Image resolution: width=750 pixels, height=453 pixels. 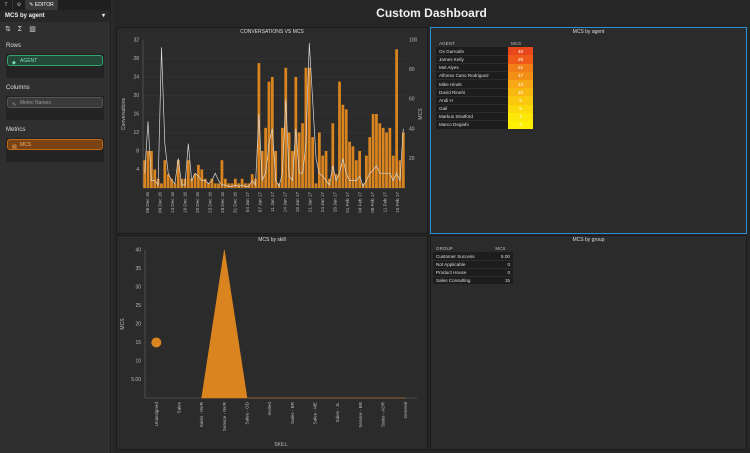 What do you see at coordinates (472, 51) in the screenshot?
I see `agent-name-cell: Ox Garrodin` at bounding box center [472, 51].